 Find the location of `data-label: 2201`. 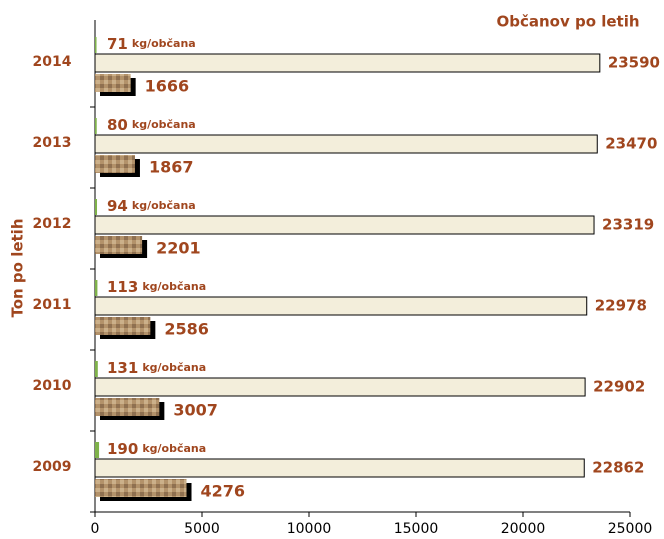

data-label: 2201 is located at coordinates (178, 248).